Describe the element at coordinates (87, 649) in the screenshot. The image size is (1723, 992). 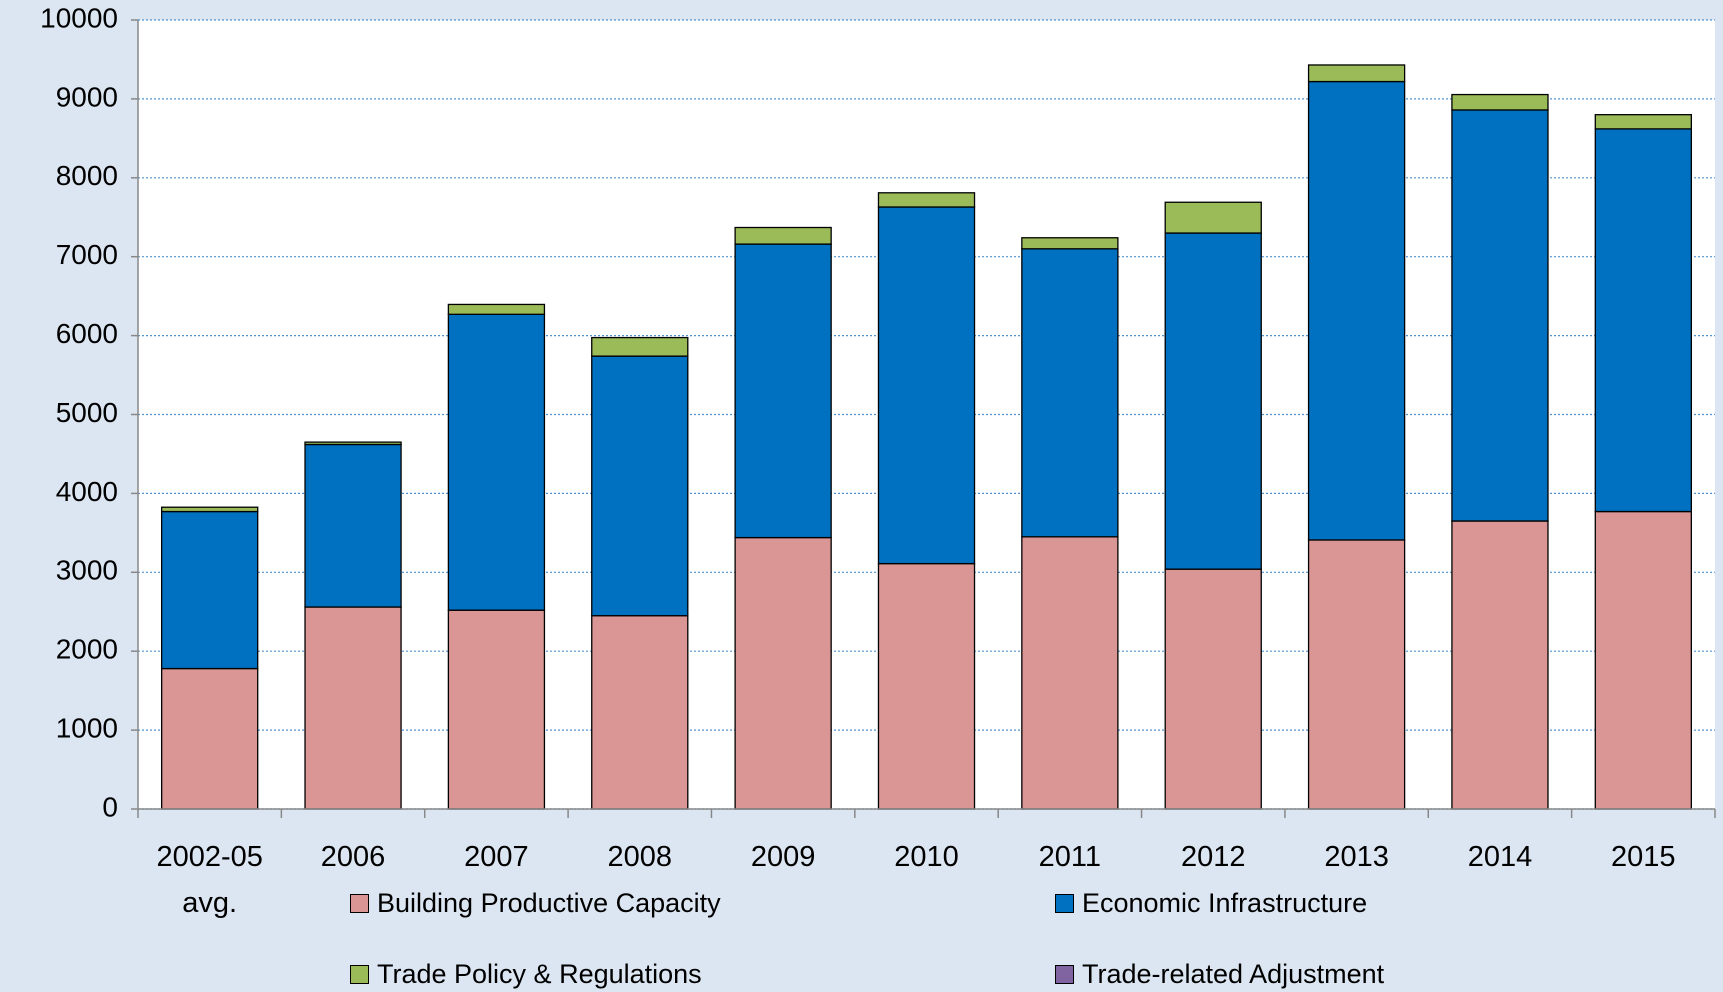
I see `y-tick-label: 2000` at that location.